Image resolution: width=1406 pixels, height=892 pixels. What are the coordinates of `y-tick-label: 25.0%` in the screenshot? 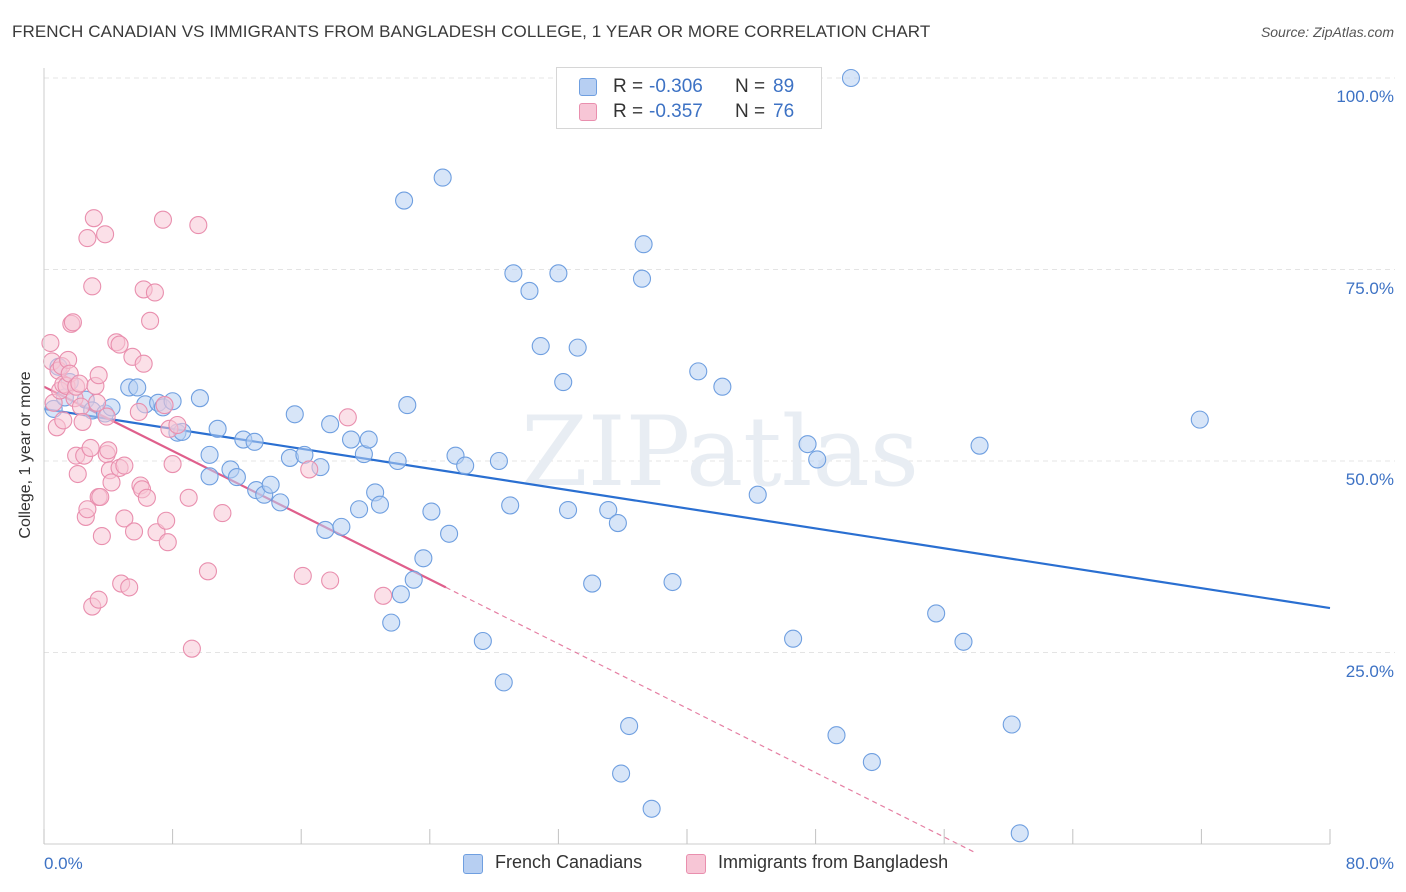 It's located at (1369, 671).